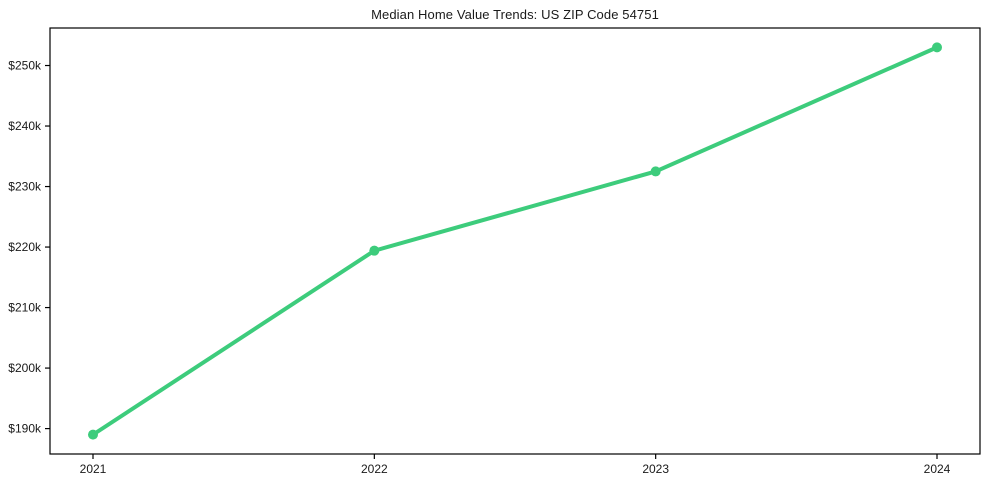  What do you see at coordinates (25, 308) in the screenshot?
I see `y-tick-label: $210k` at bounding box center [25, 308].